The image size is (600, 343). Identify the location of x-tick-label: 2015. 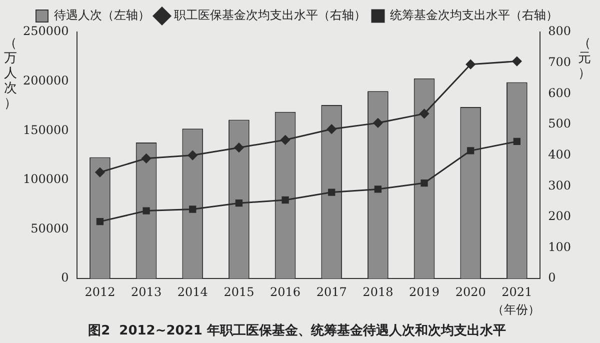
(239, 291).